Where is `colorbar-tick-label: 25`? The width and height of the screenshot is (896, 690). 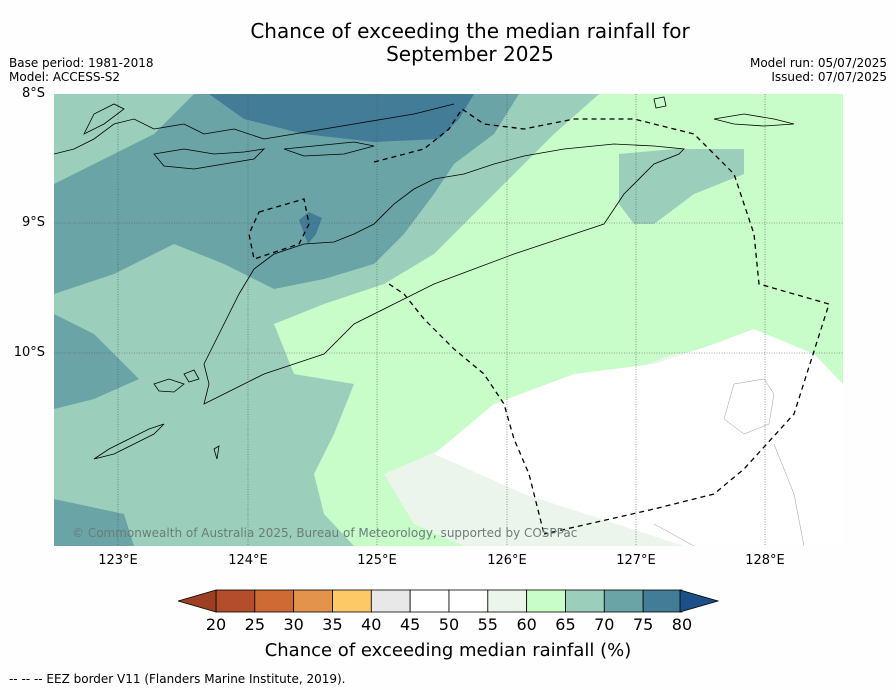
colorbar-tick-label: 25 is located at coordinates (254, 624).